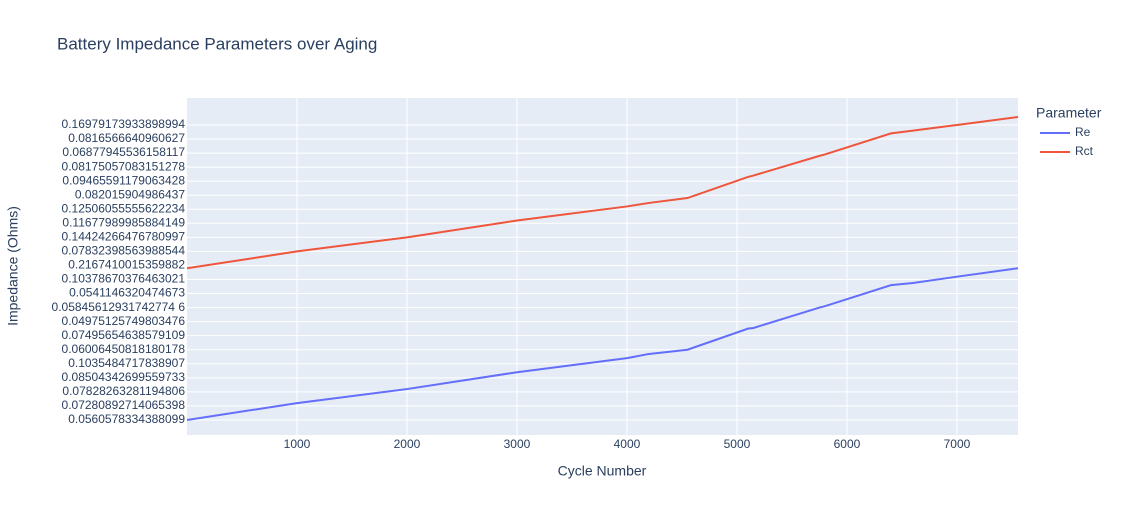  What do you see at coordinates (124, 124) in the screenshot?
I see `y-tick-label: 0.16979173933898994` at bounding box center [124, 124].